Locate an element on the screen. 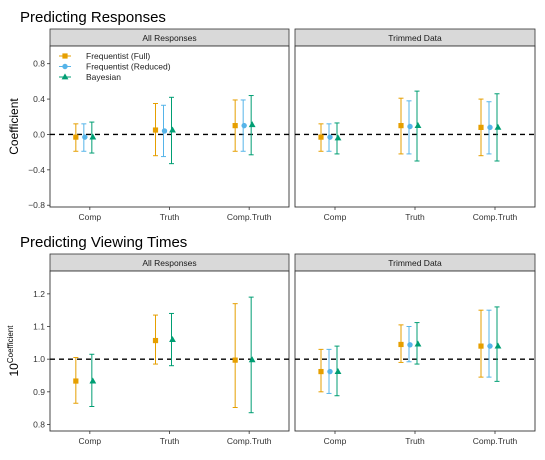 This screenshot has width=545, height=460. y-tick-label: 0.4 is located at coordinates (39, 99).